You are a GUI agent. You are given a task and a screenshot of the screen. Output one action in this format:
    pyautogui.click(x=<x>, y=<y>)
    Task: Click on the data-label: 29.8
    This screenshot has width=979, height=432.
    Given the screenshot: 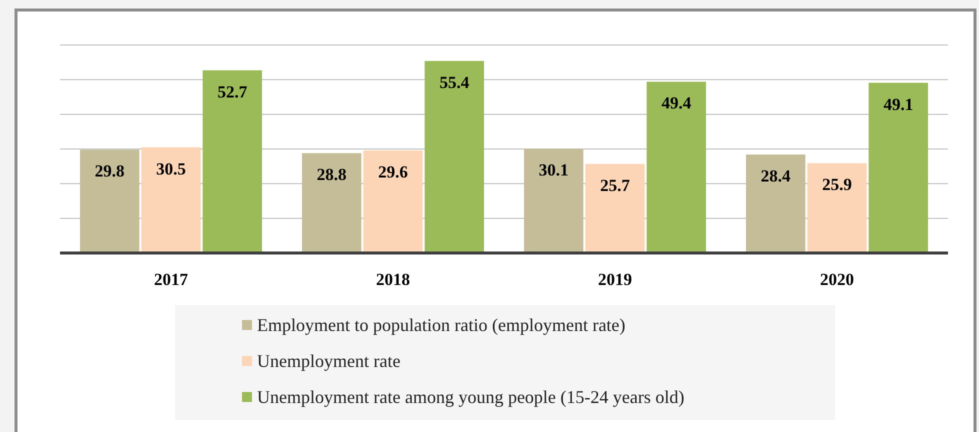 What is the action you would take?
    pyautogui.click(x=109, y=171)
    